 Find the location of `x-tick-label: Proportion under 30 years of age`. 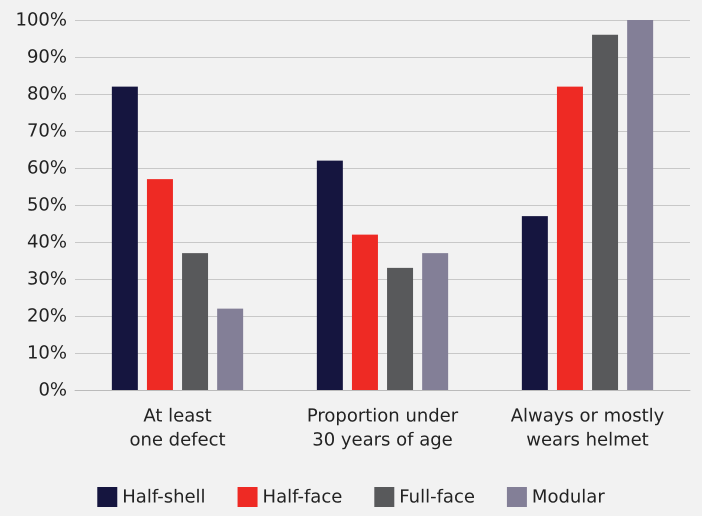

x-tick-label: Proportion under 30 years of age is located at coordinates (382, 428).